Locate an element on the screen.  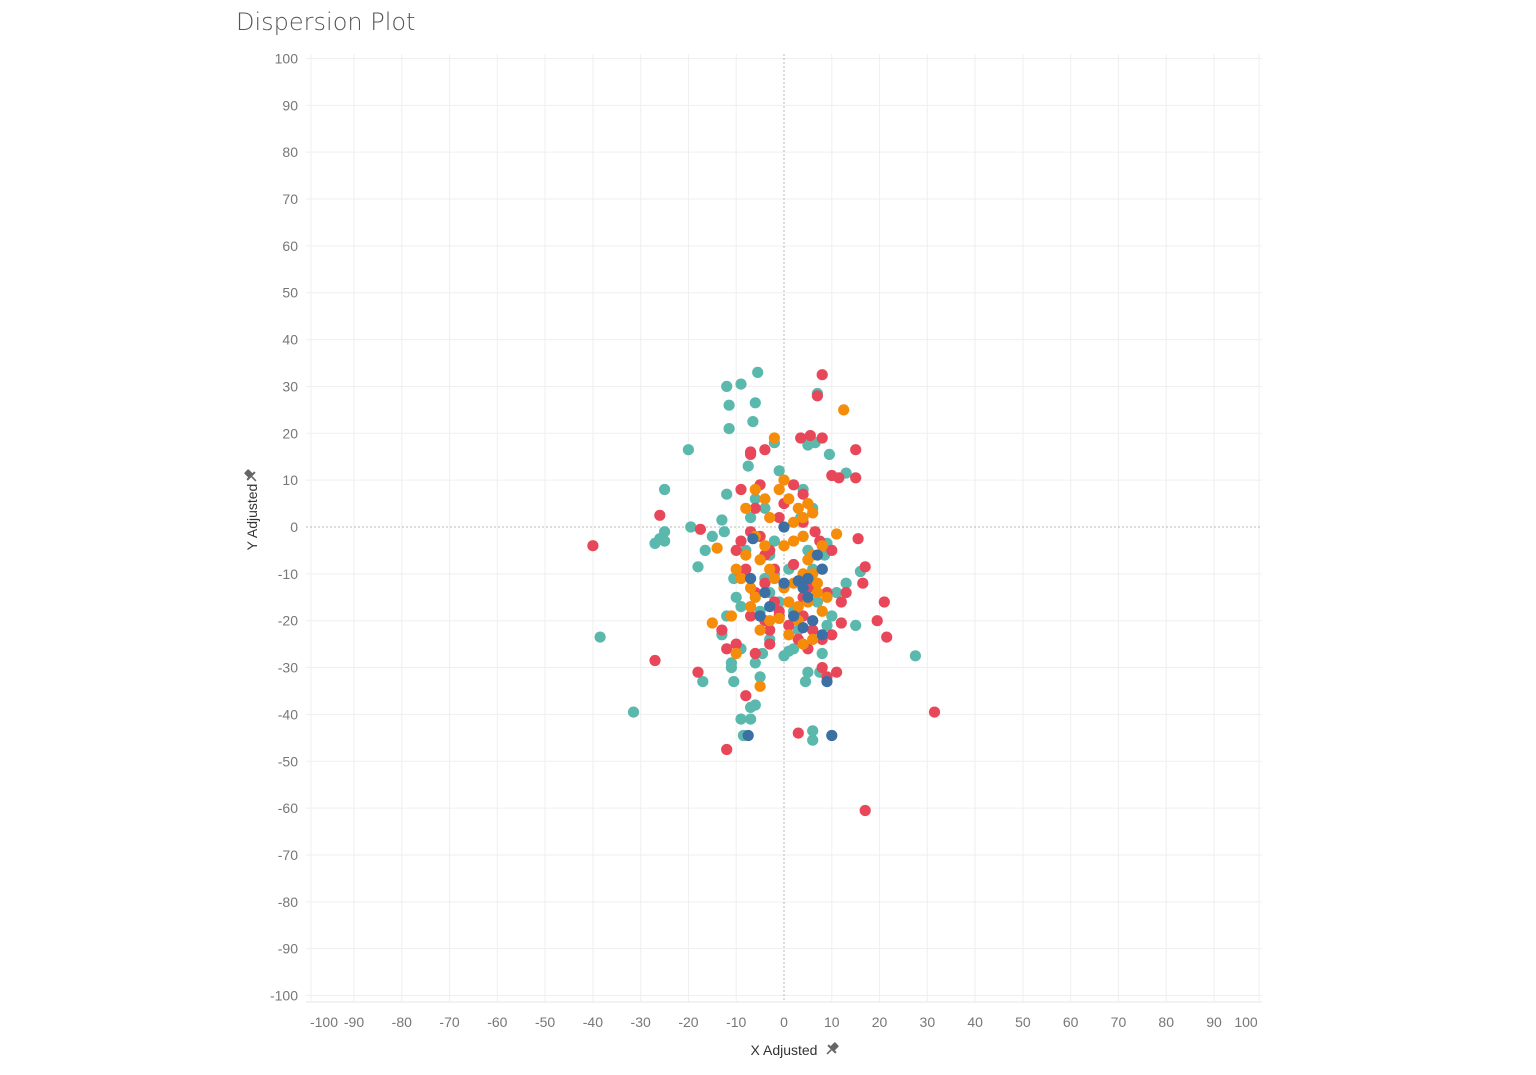
y-axis-title-group: Y Adjusted is located at coordinates (251, 508).